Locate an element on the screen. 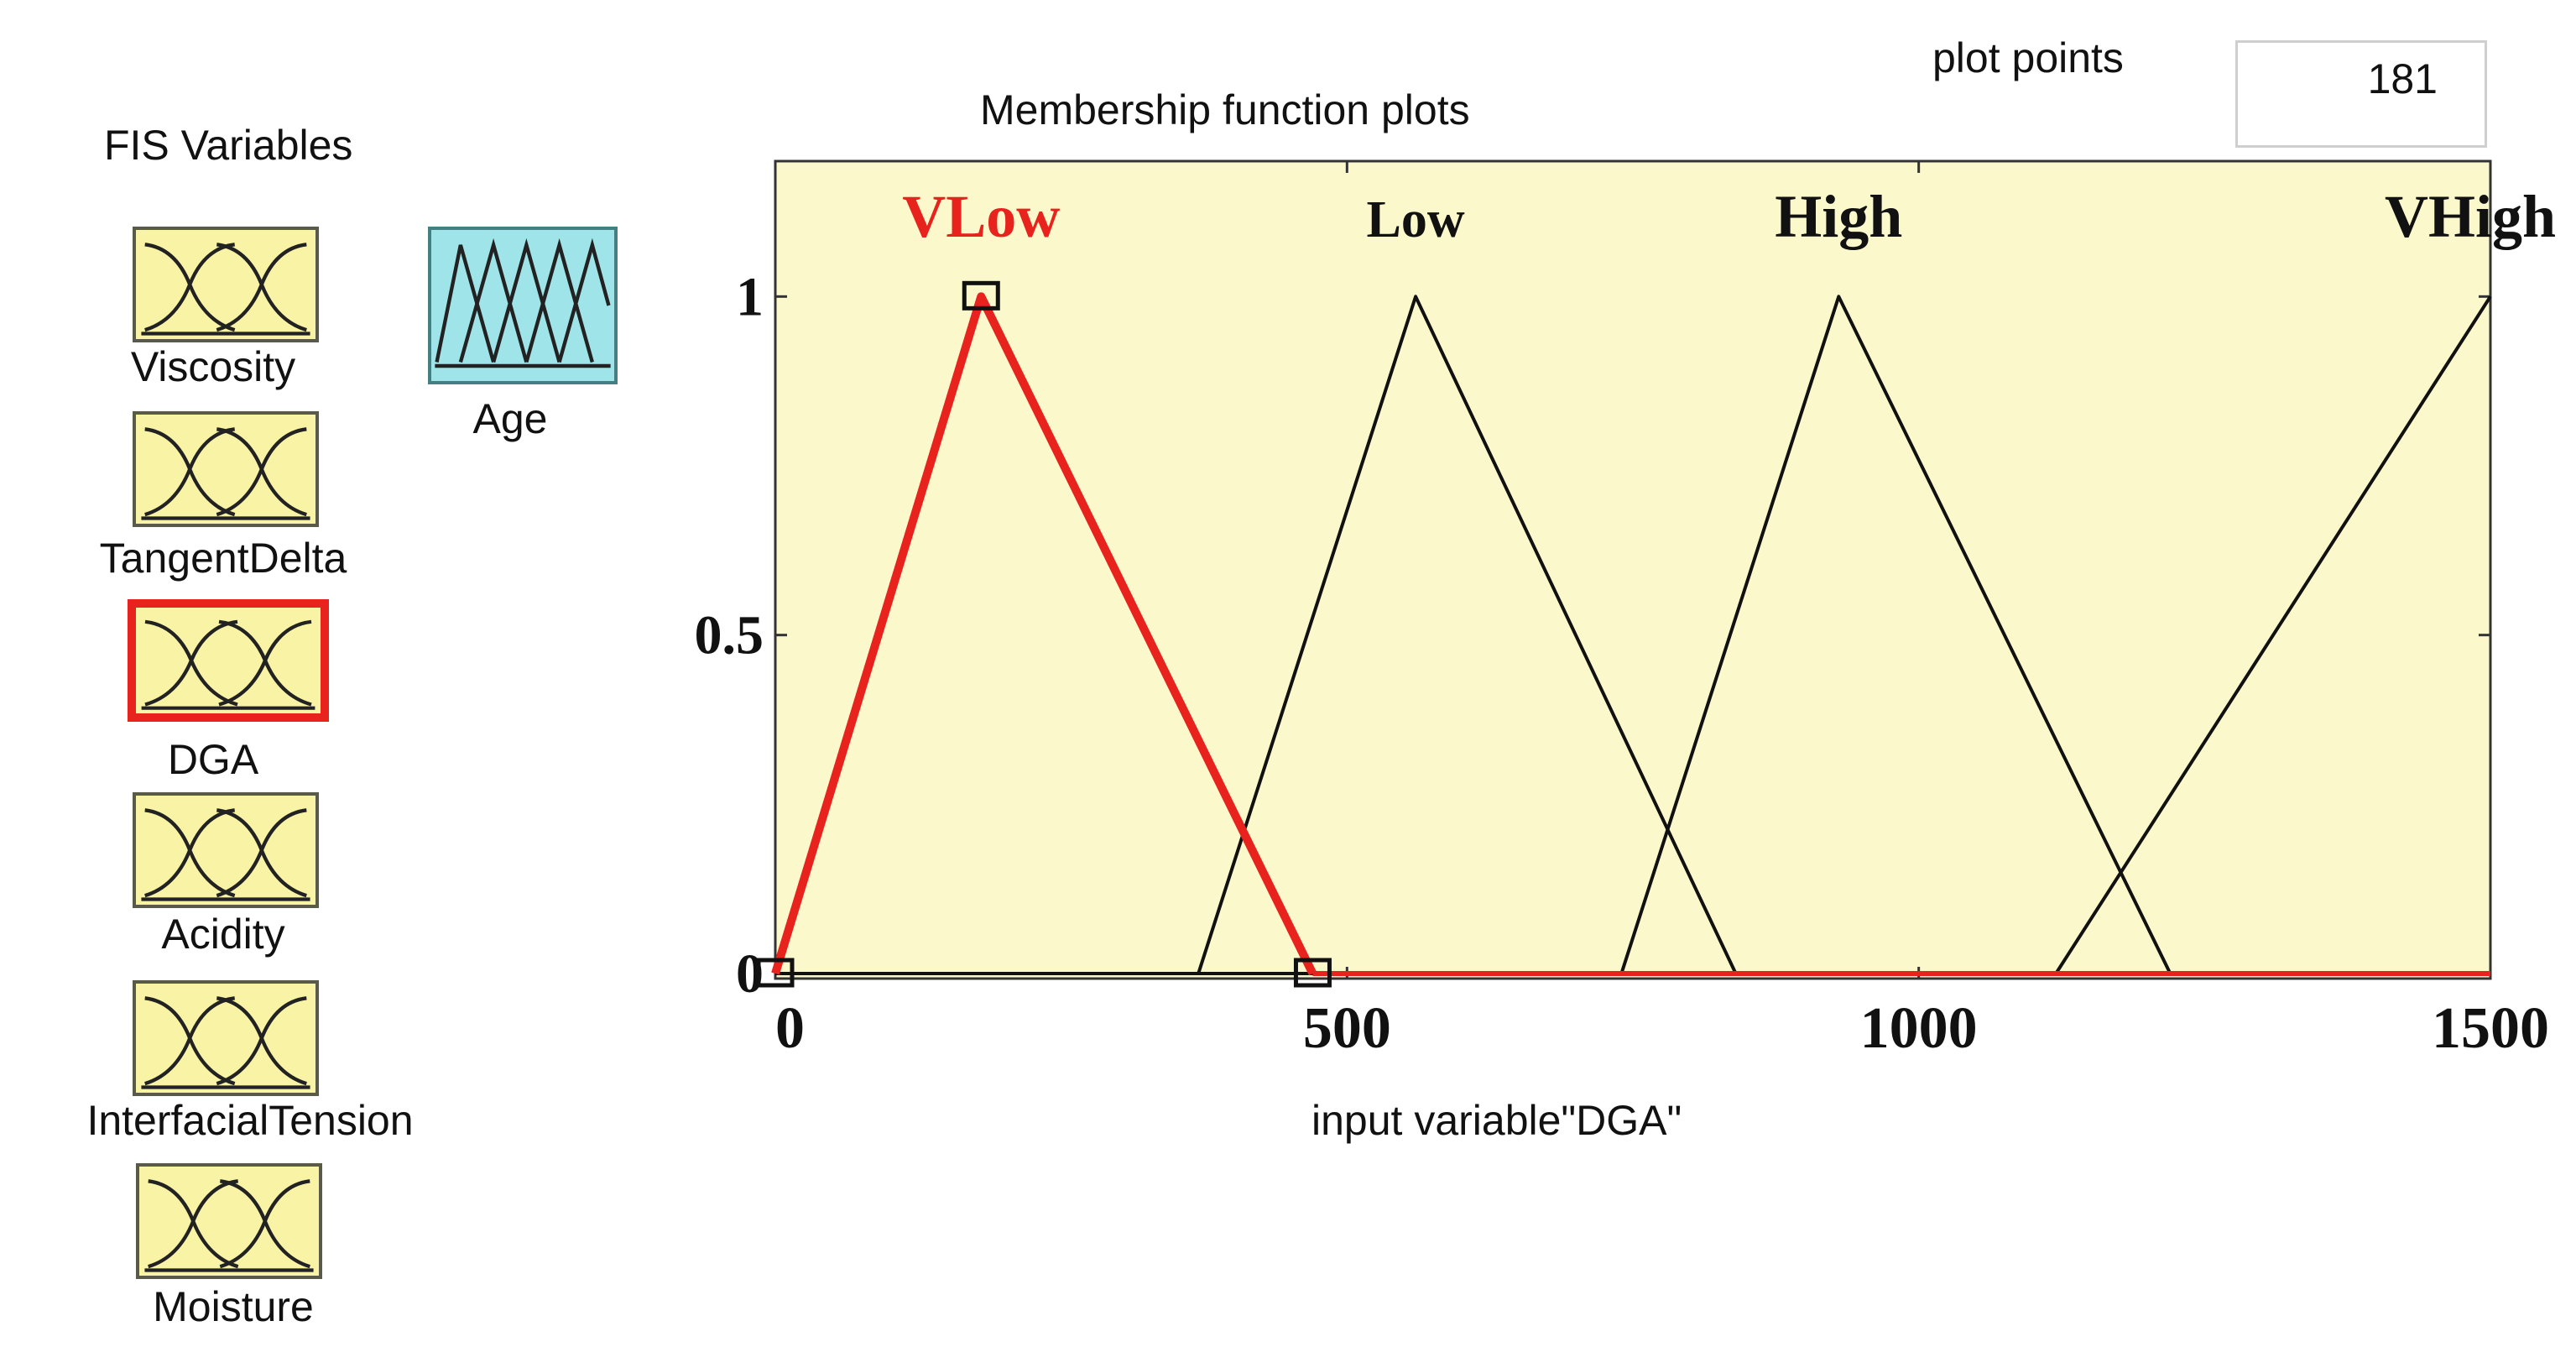  x-tick-label: 1500 is located at coordinates (2490, 1028).